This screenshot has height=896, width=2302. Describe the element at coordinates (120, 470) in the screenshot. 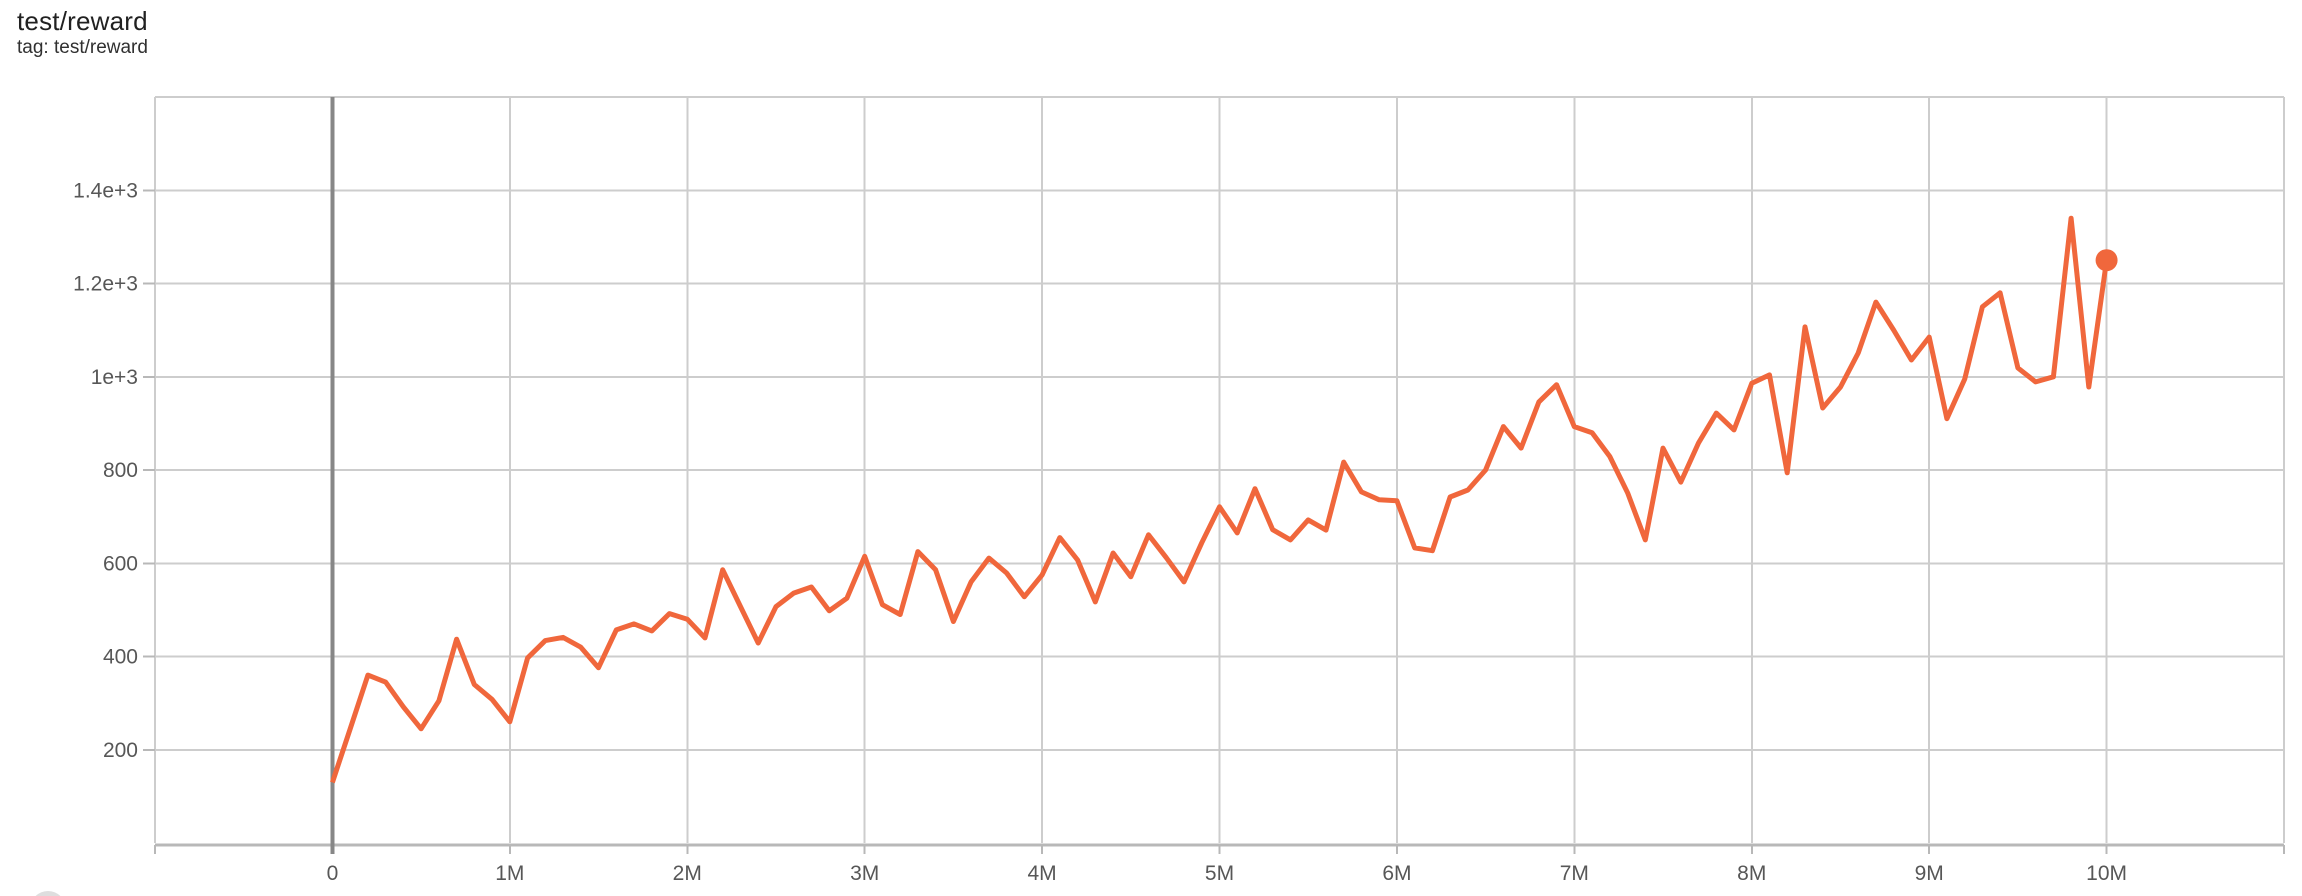

I see `y-tick-label: 800` at that location.